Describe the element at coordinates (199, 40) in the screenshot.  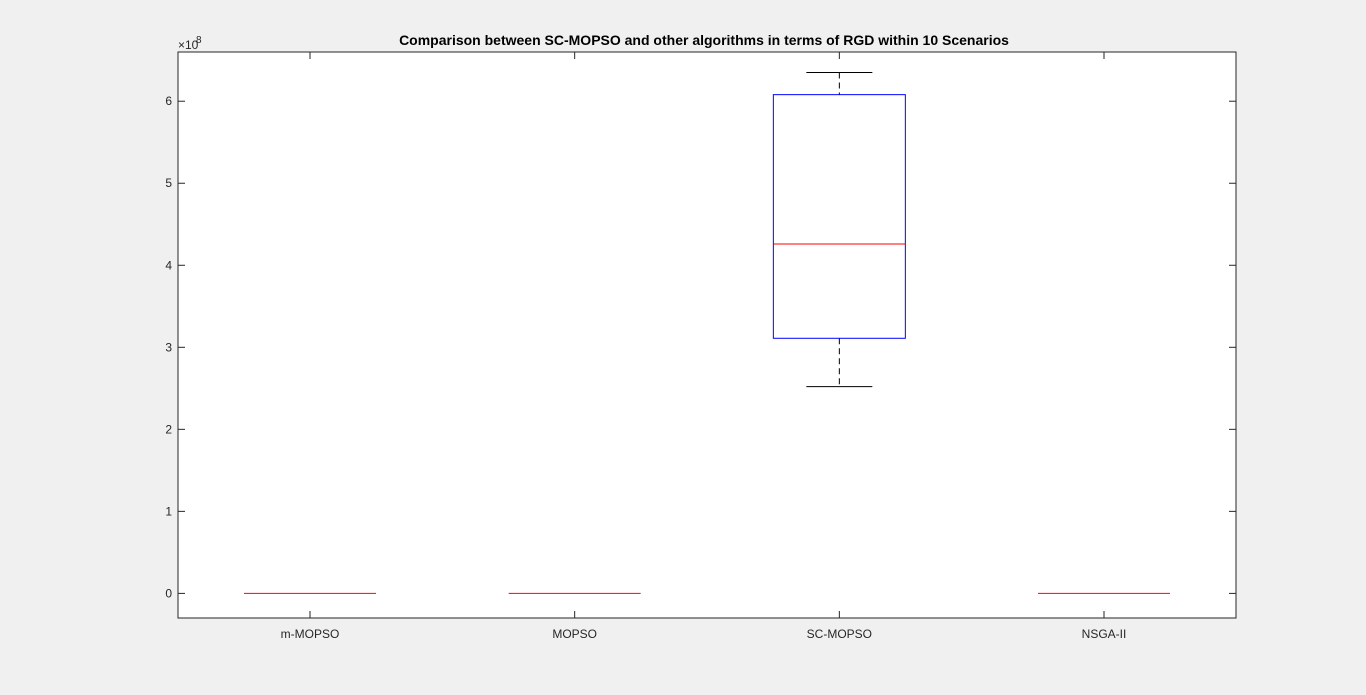
I see `y-exponent-power: 8` at that location.